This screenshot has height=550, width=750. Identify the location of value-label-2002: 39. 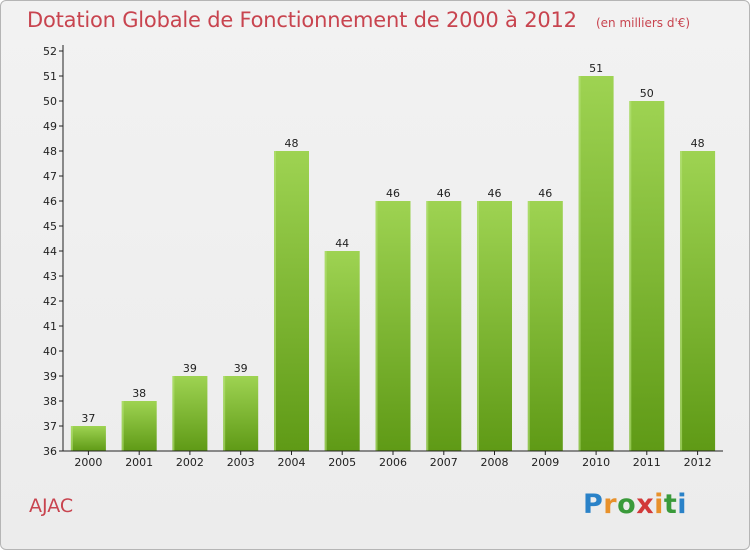
(190, 368).